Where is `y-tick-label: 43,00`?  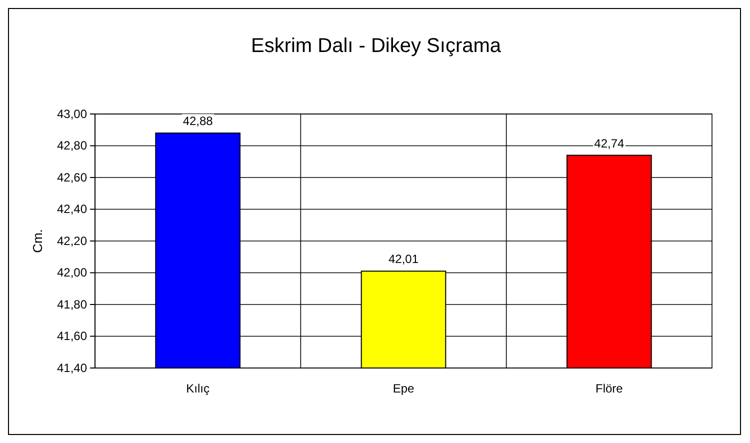
y-tick-label: 43,00 is located at coordinates (72, 113).